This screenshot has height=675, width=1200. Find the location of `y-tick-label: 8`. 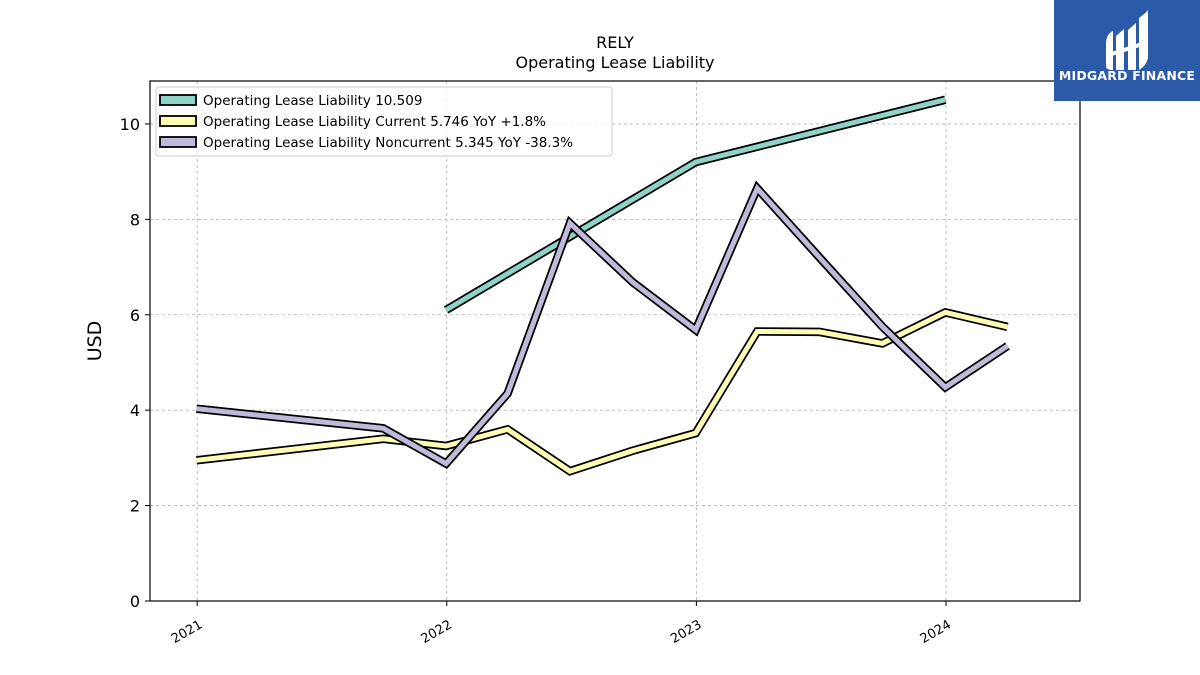

y-tick-label: 8 is located at coordinates (135, 219).